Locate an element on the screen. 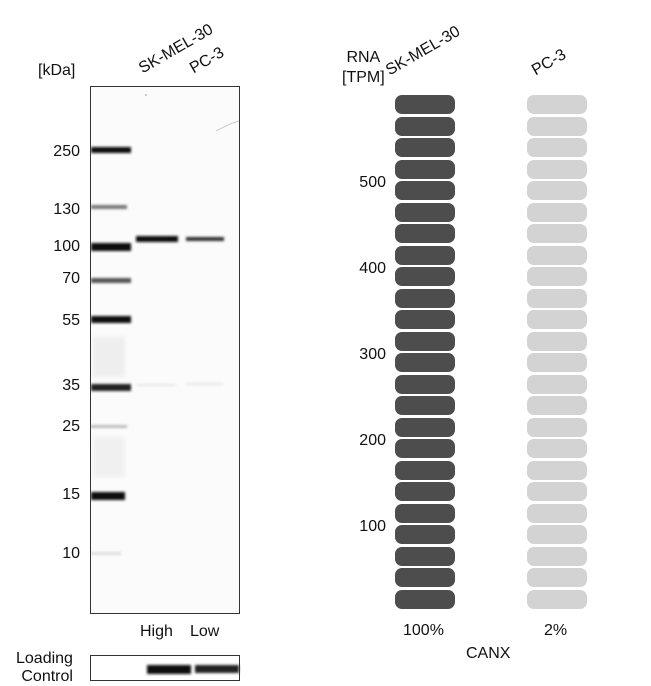 This screenshot has height=686, width=651. rna-y-tick-300: 300 is located at coordinates (372, 354).